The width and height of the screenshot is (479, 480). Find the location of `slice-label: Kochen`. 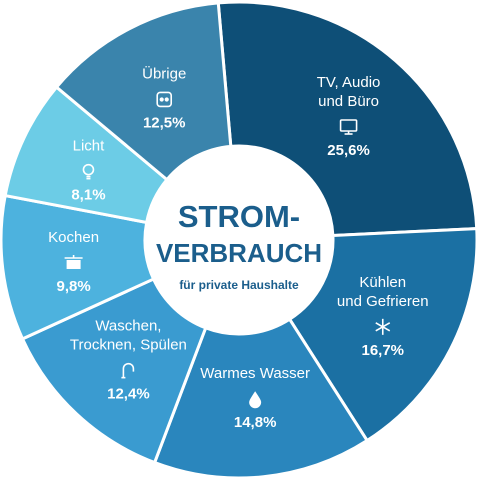

slice-label: Kochen is located at coordinates (73, 237).